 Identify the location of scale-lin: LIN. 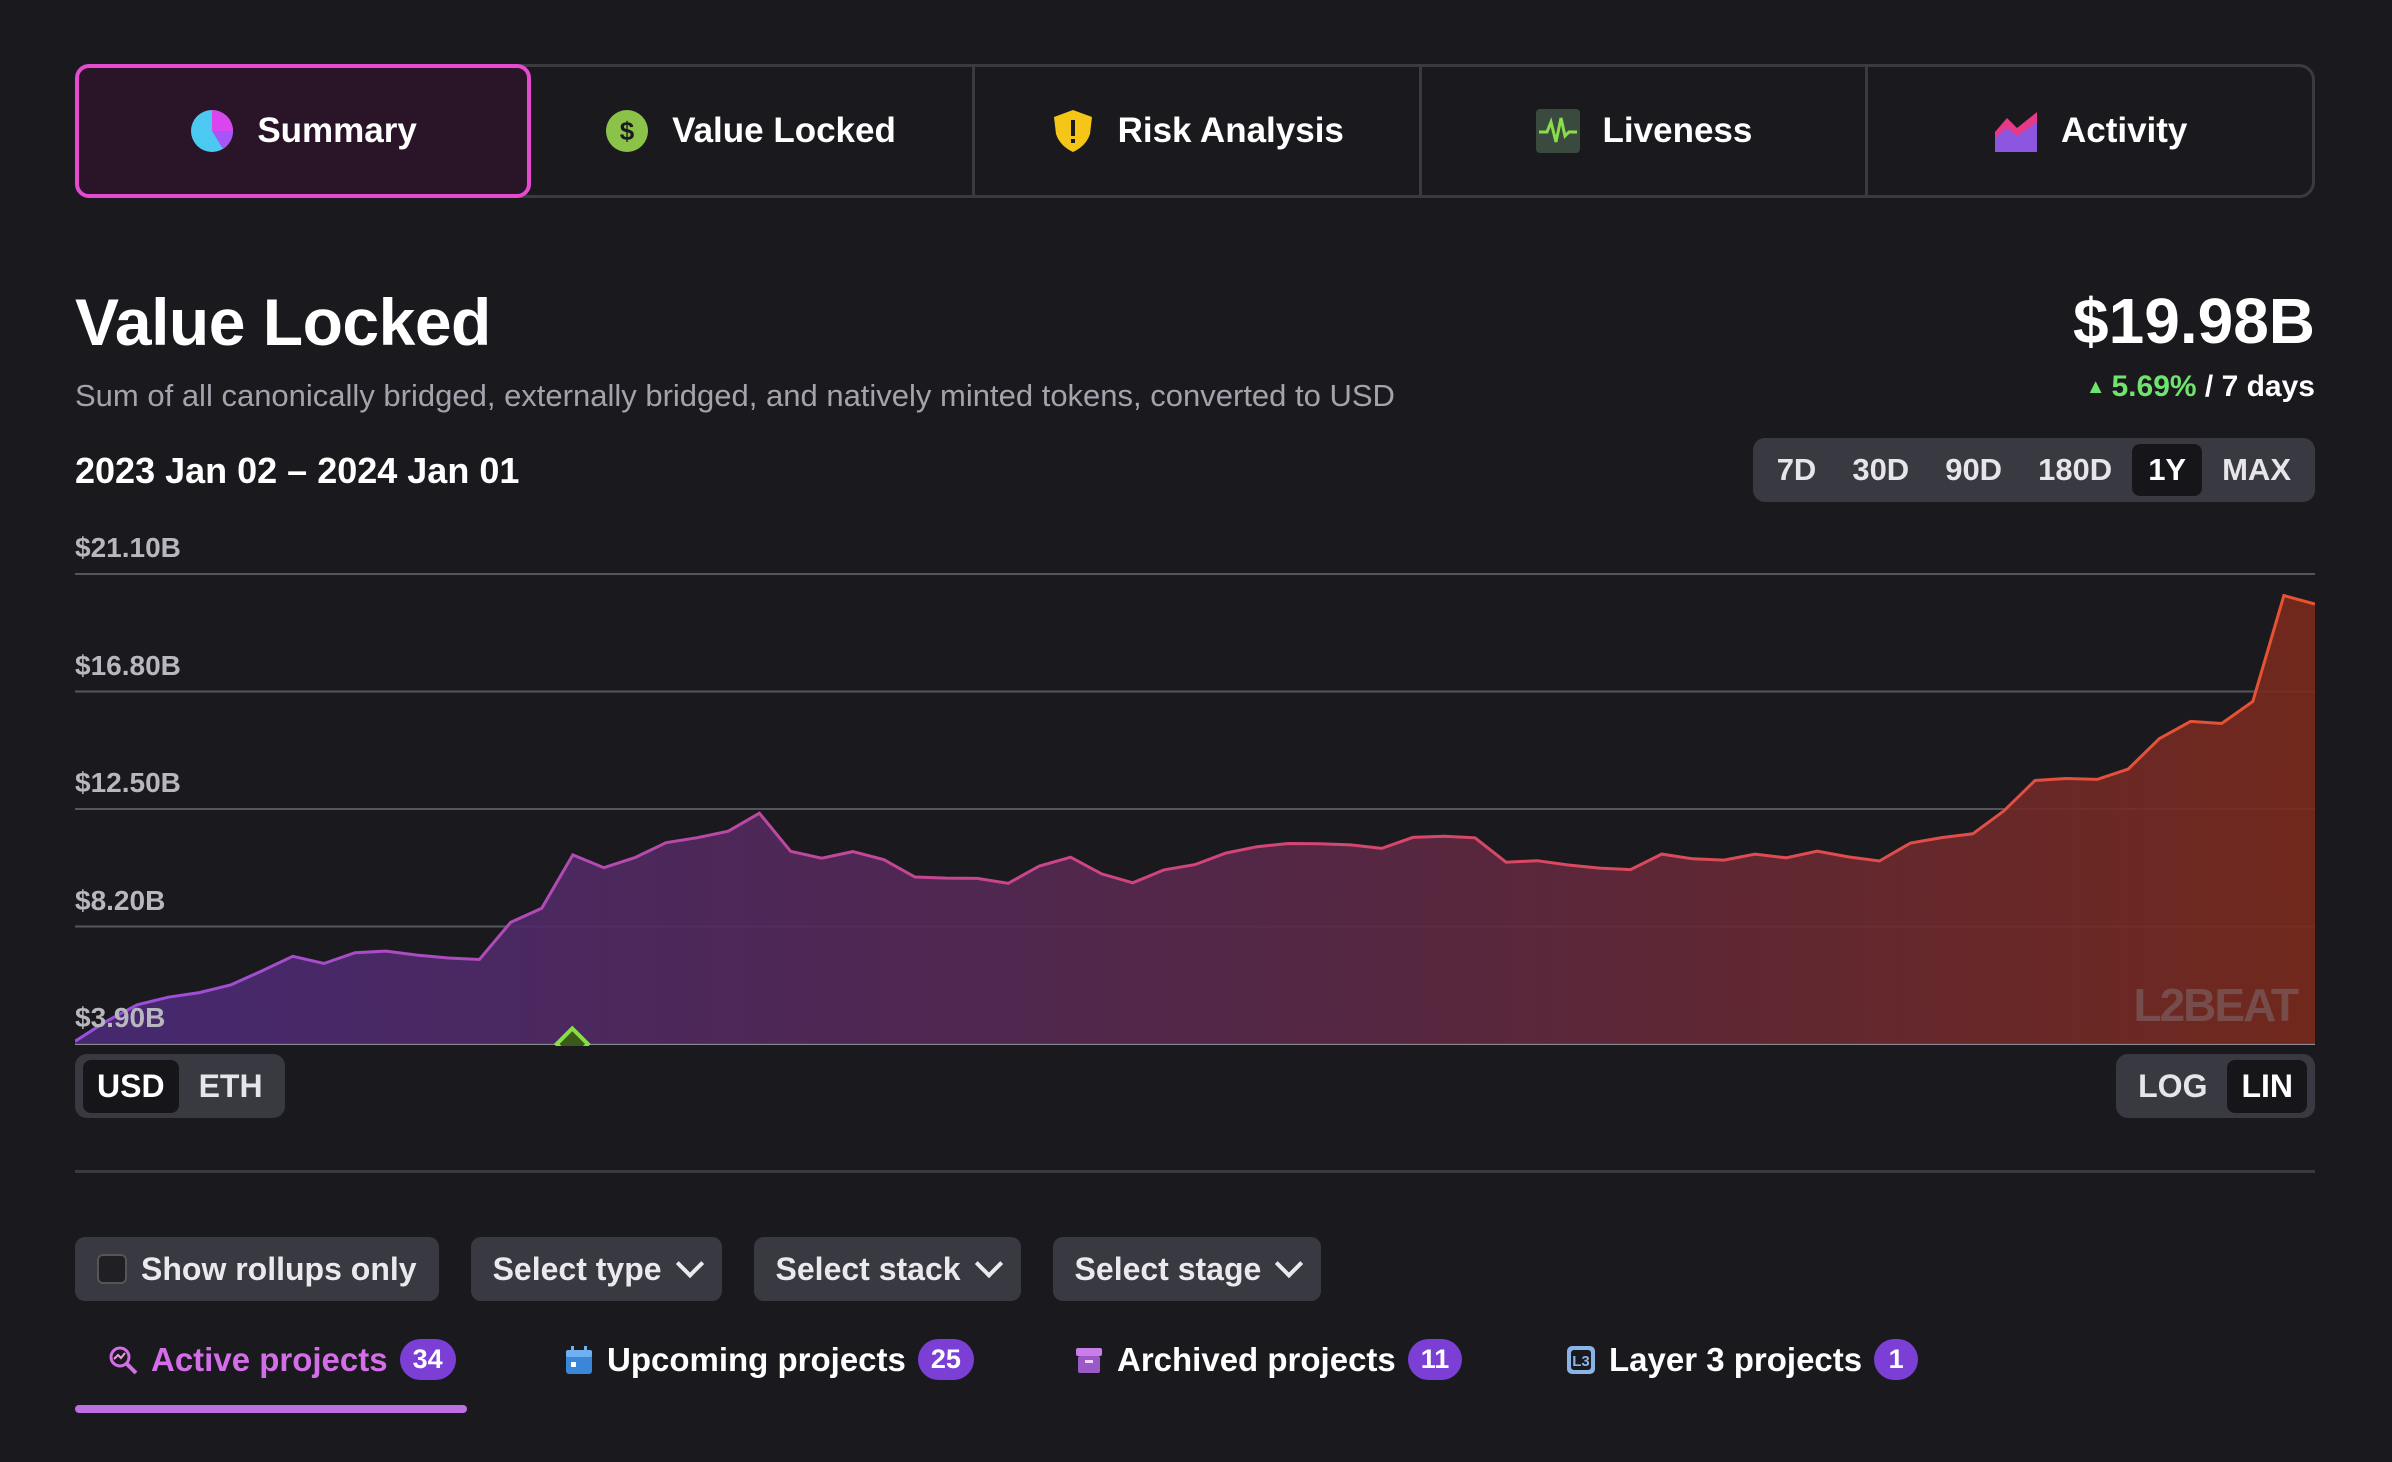
(2267, 1086).